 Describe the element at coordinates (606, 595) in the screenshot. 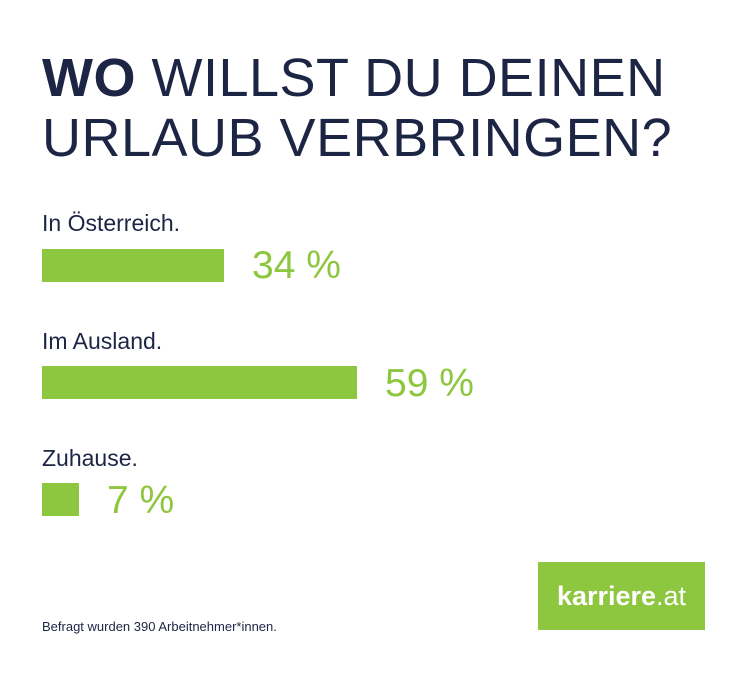

I see `logo-brand: karriere` at that location.